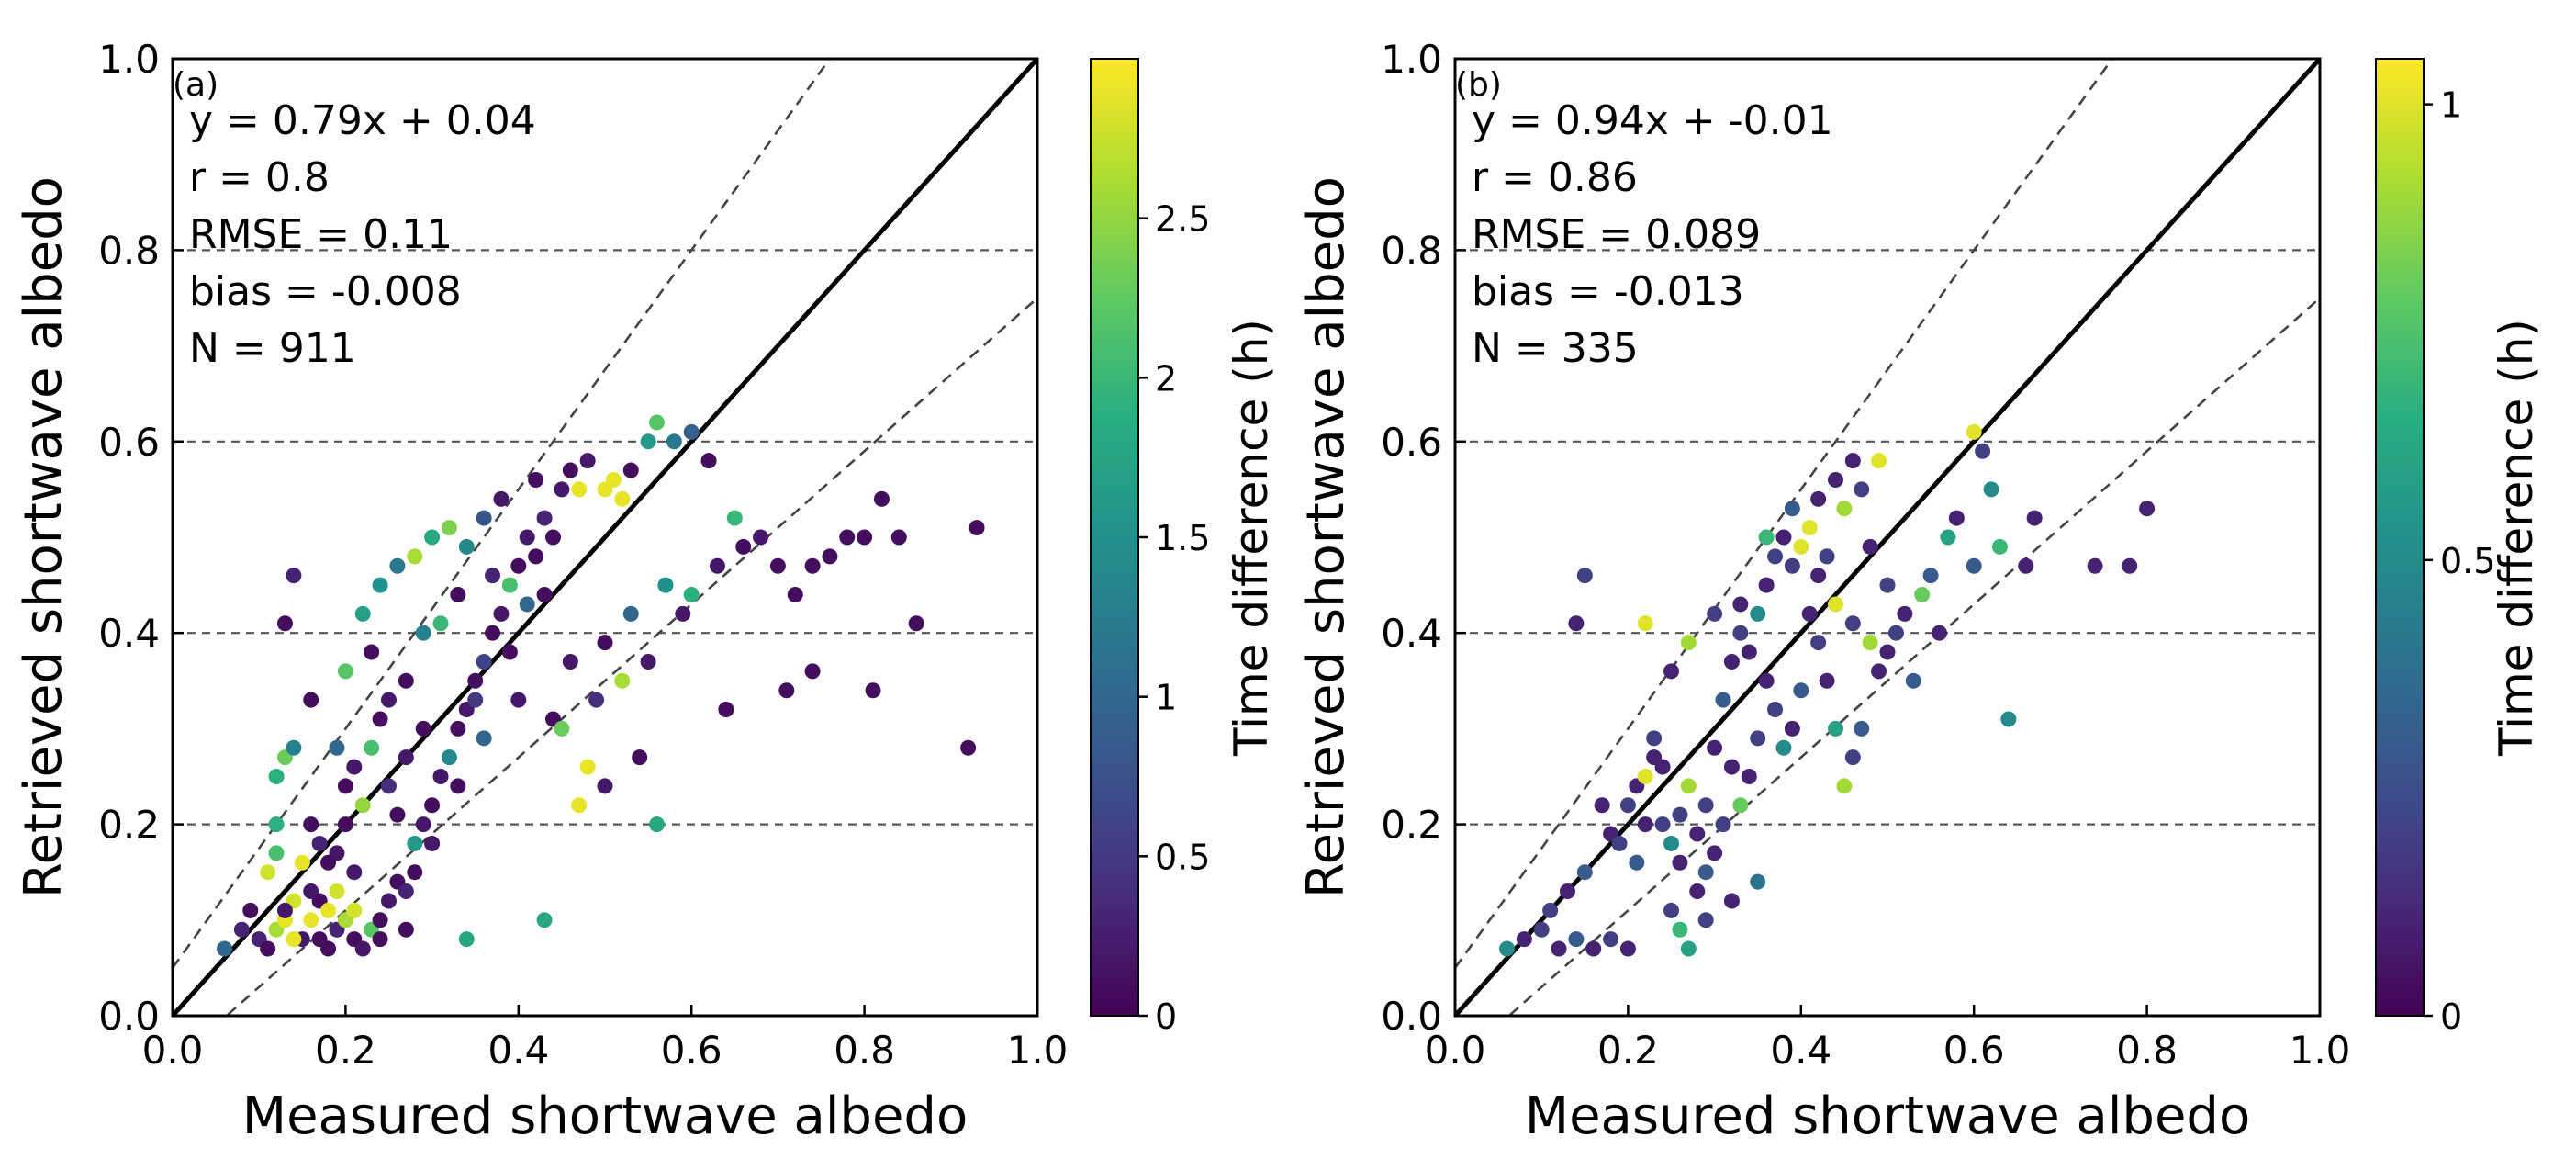  Describe the element at coordinates (1455, 1050) in the screenshot. I see `panel-b-x-tick-label: 0.0` at that location.